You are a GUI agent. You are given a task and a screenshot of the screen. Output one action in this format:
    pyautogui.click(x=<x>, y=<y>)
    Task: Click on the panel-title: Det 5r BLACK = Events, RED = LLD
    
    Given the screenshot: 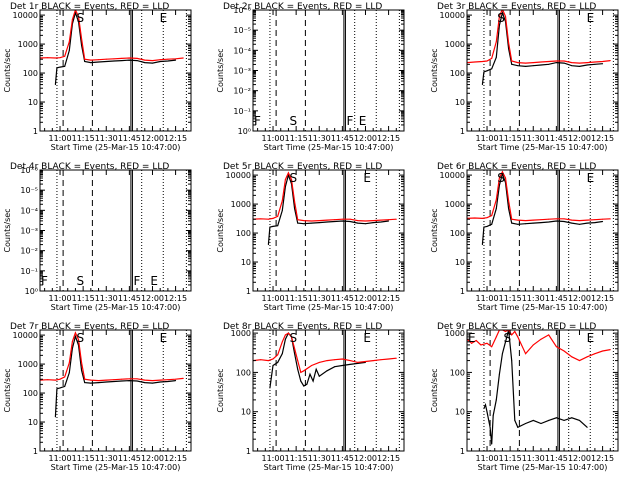 What is the action you would take?
    pyautogui.click(x=302, y=167)
    